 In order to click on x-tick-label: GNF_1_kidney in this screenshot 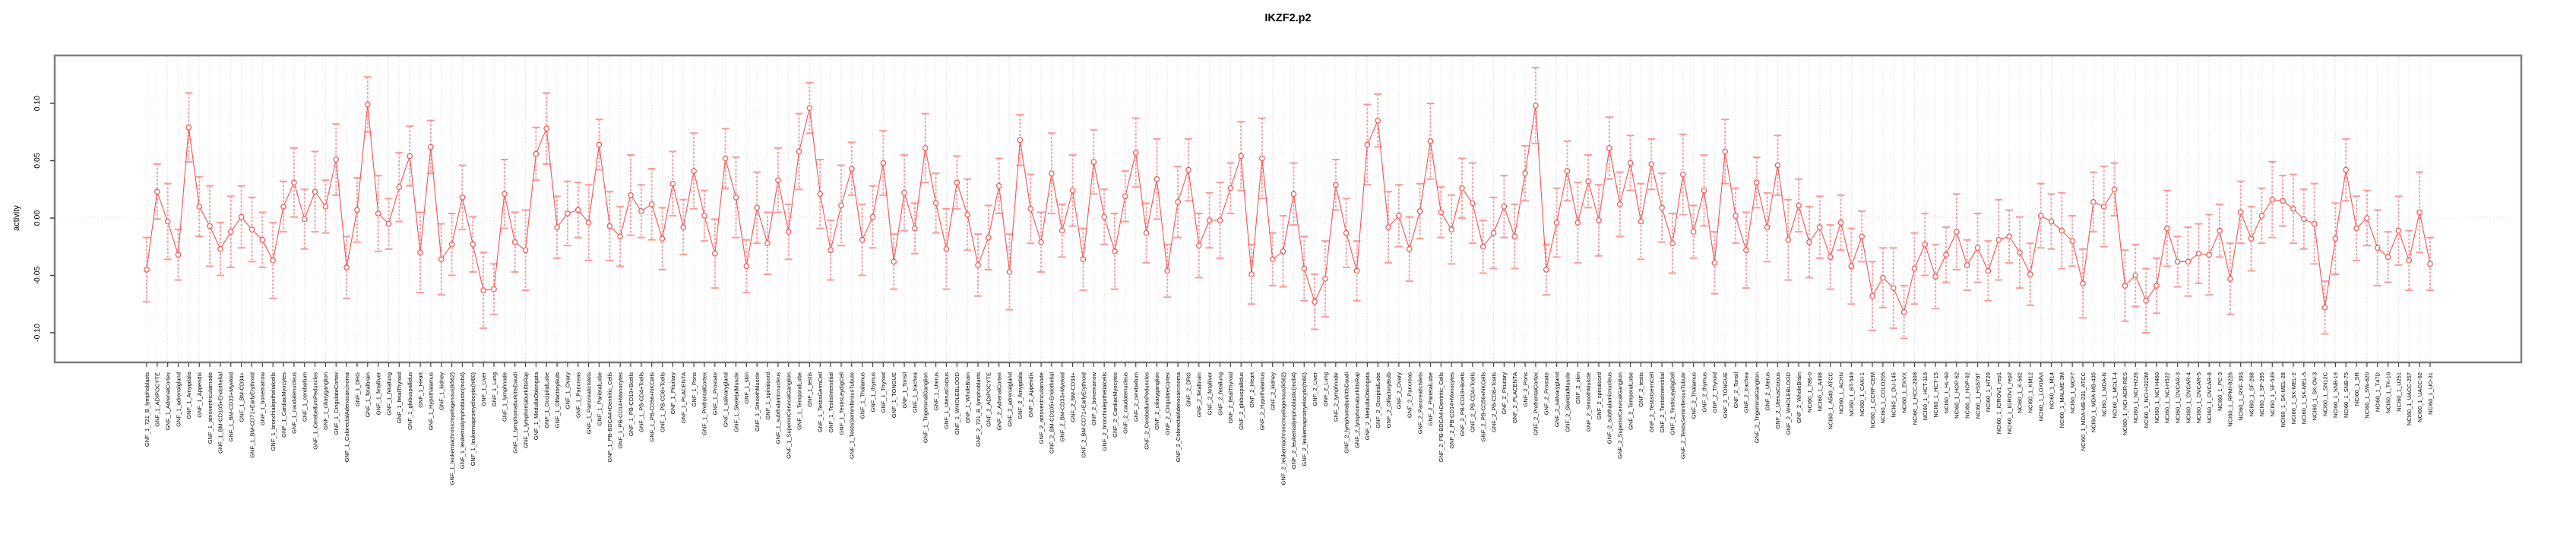, I will do `click(442, 391)`.